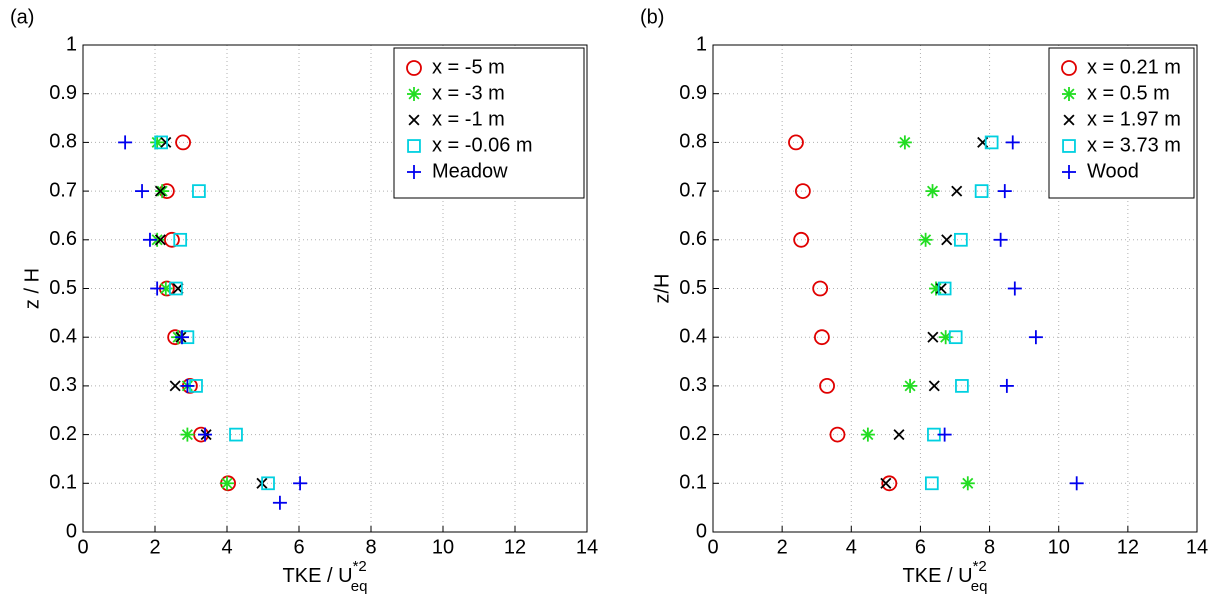  I want to click on y-axis-label: z/H, so click(662, 289).